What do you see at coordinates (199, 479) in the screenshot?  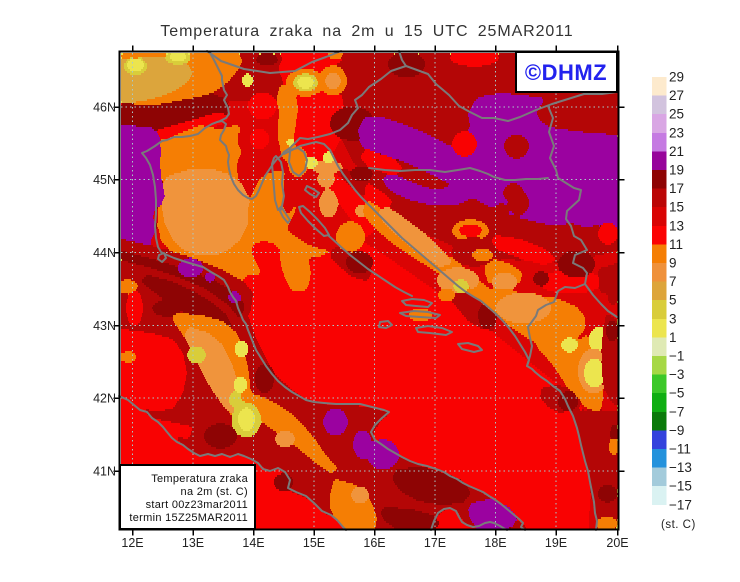 I see `svg-text: Temperatura zraka` at bounding box center [199, 479].